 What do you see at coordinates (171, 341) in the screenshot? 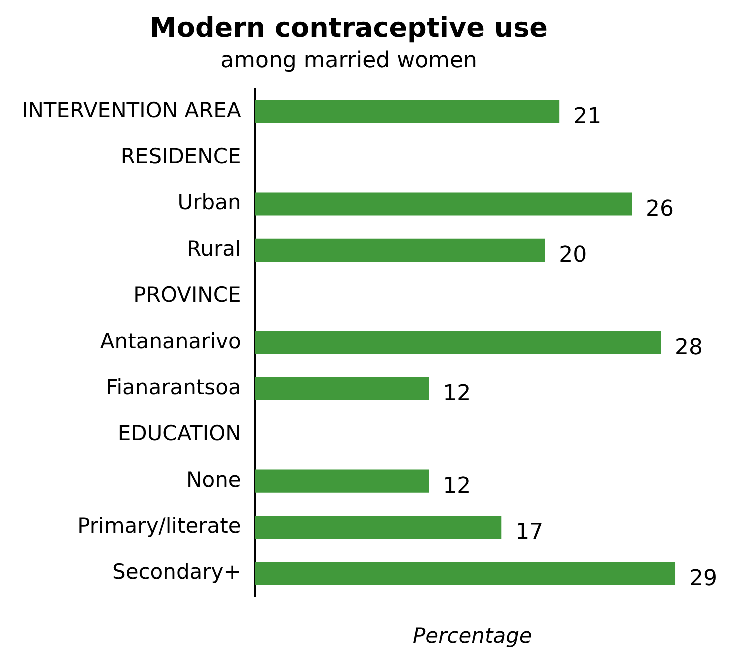
I see `y-tick-label: Antananarivo` at bounding box center [171, 341].